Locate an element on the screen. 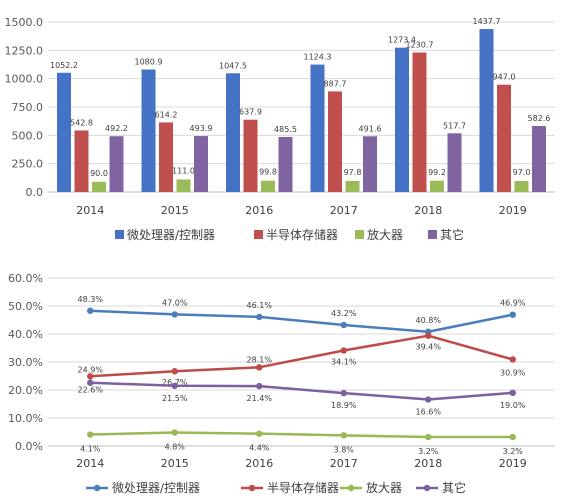  line-y-tick-label: 50.0% is located at coordinates (25, 306).